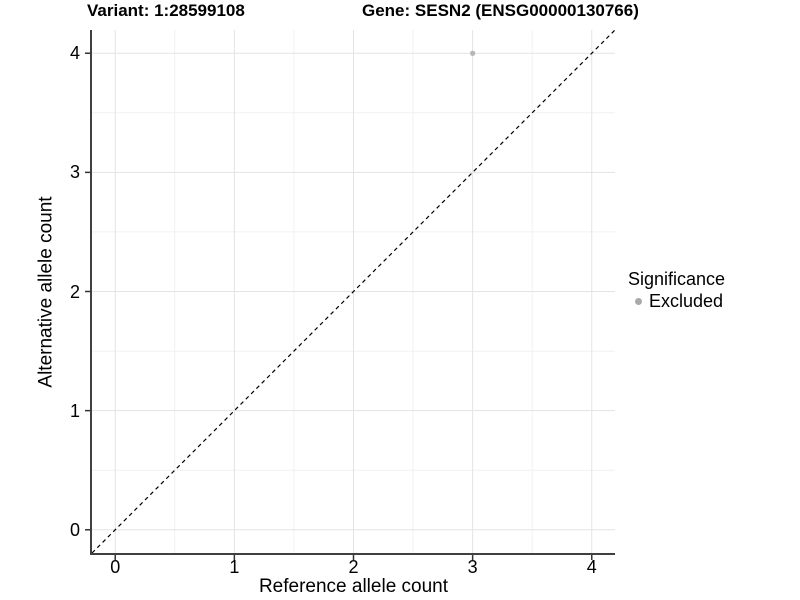  I want to click on y-tick-label-3: 3, so click(74, 172).